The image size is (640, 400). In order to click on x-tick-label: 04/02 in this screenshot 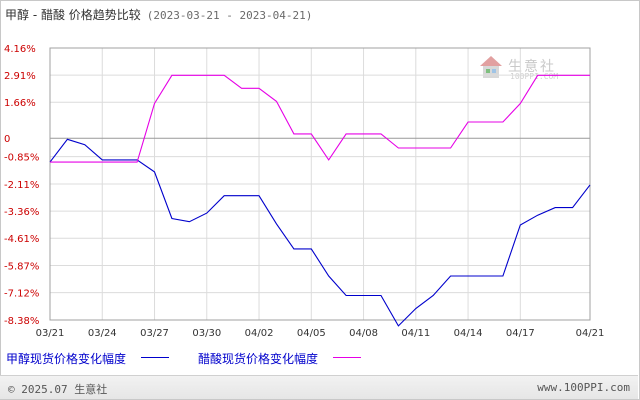, I will do `click(259, 333)`.